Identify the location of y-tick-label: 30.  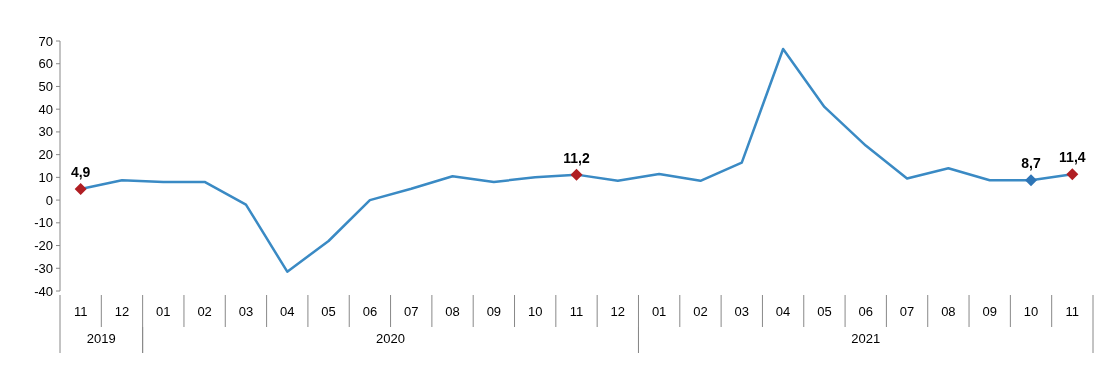
(45, 132).